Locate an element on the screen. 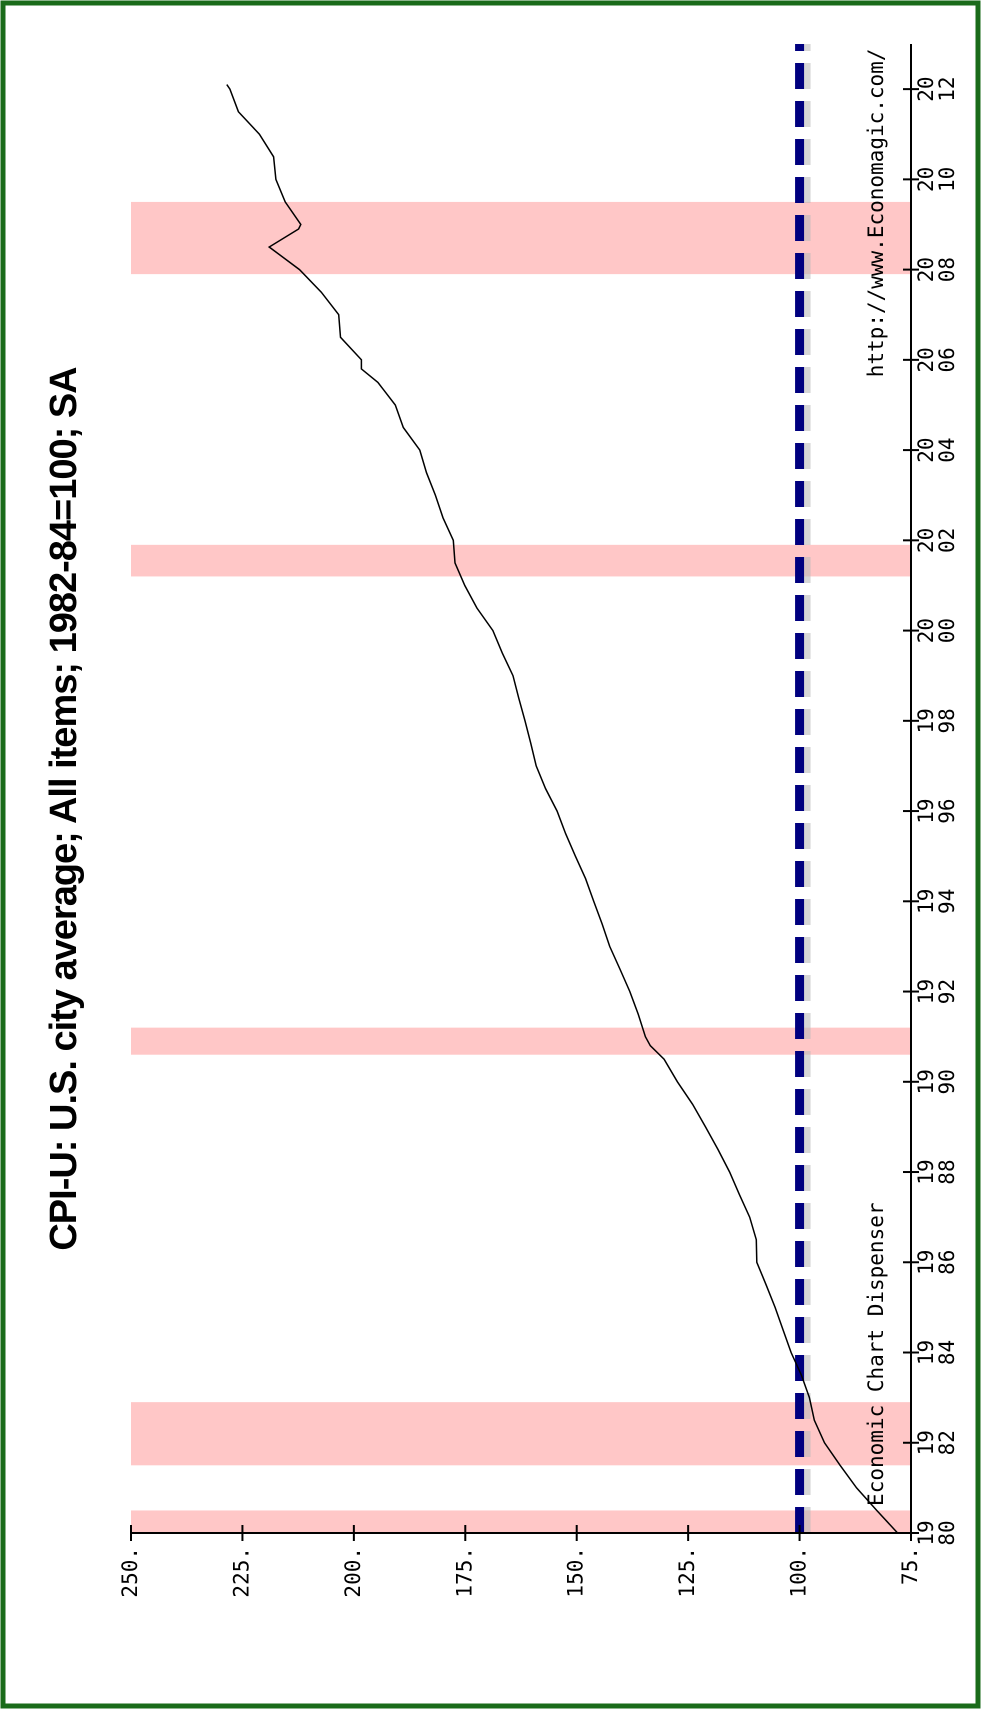 The height and width of the screenshot is (1709, 981). annotation: Economic Chart Dispenser is located at coordinates (876, 1353).